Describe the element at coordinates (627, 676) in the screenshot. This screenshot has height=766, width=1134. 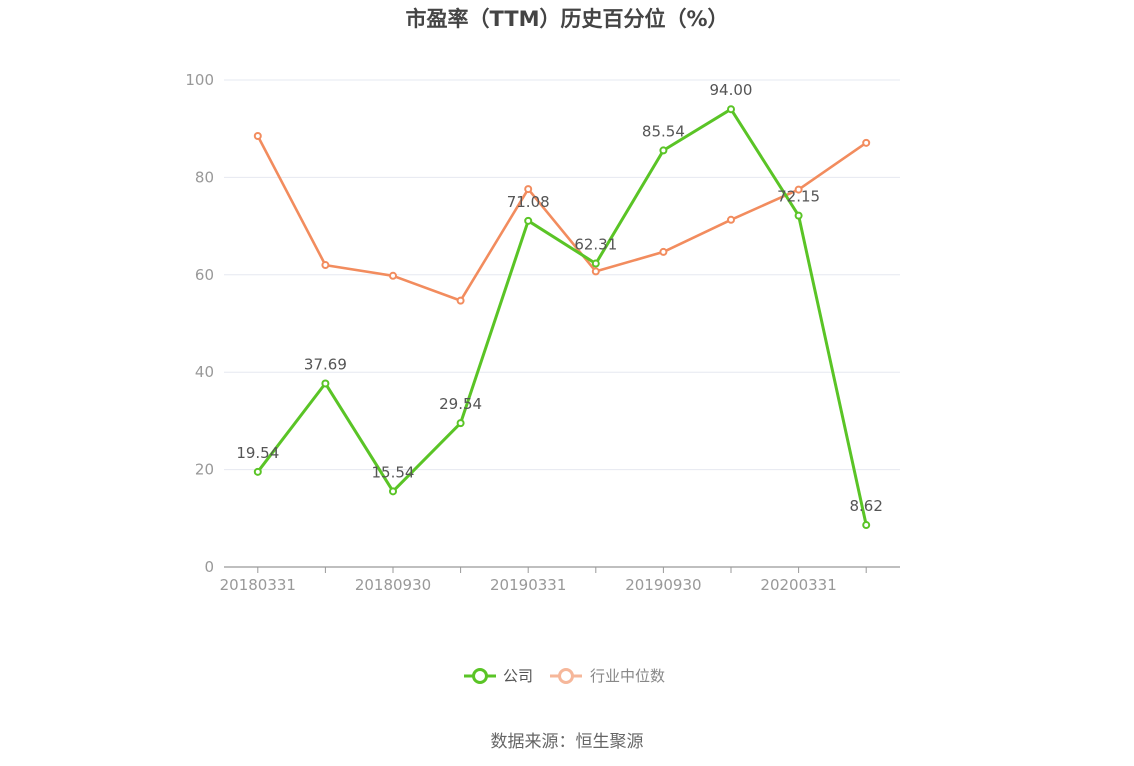
I see `legend-industry-label: 行业中位数` at that location.